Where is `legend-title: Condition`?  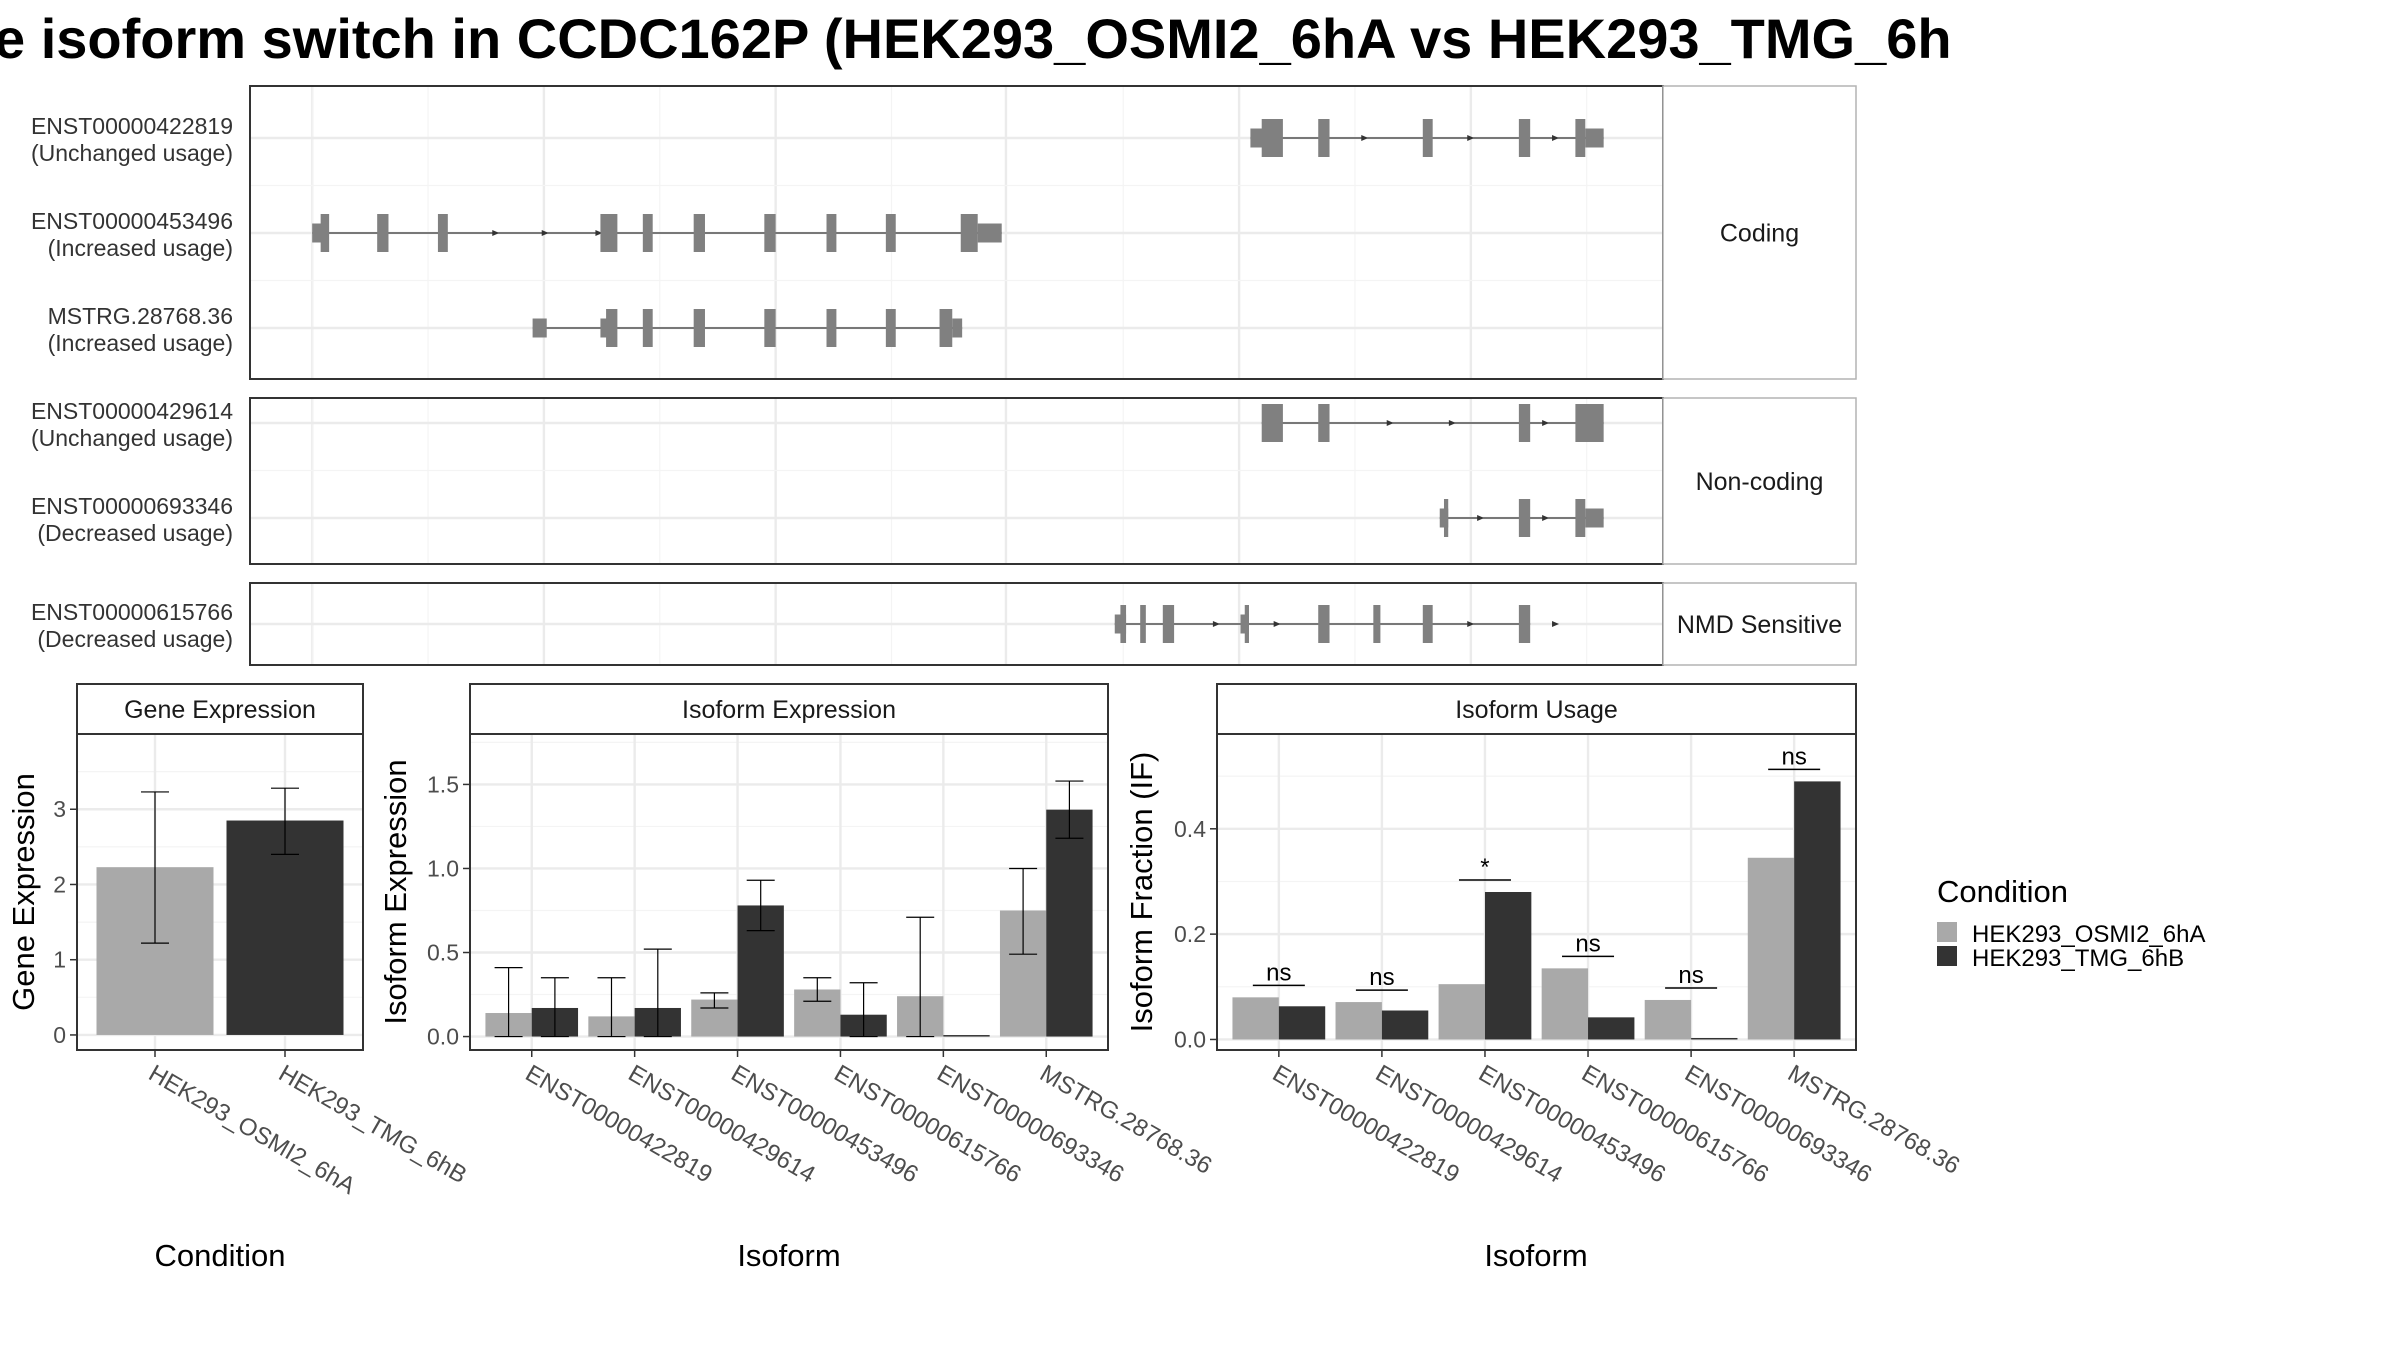 legend-title: Condition is located at coordinates (2002, 891).